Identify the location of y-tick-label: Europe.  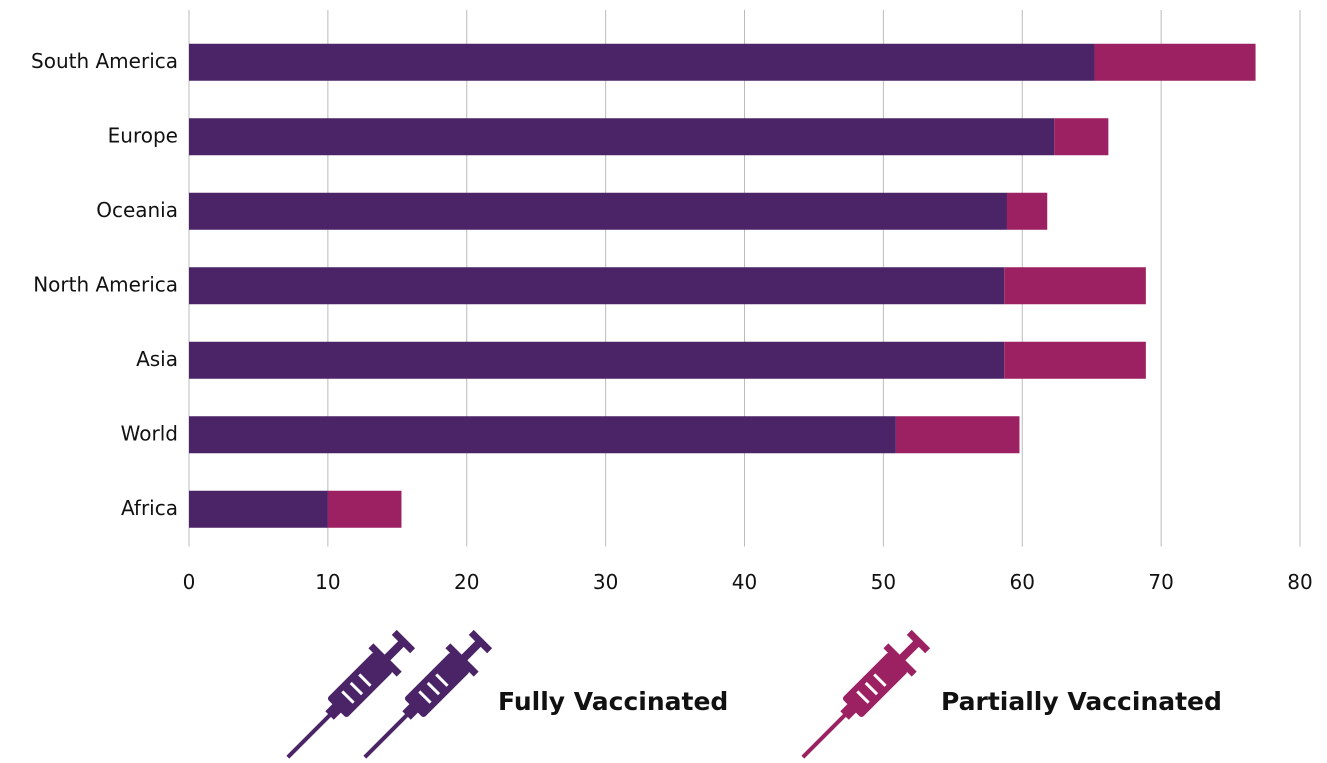
(143, 135).